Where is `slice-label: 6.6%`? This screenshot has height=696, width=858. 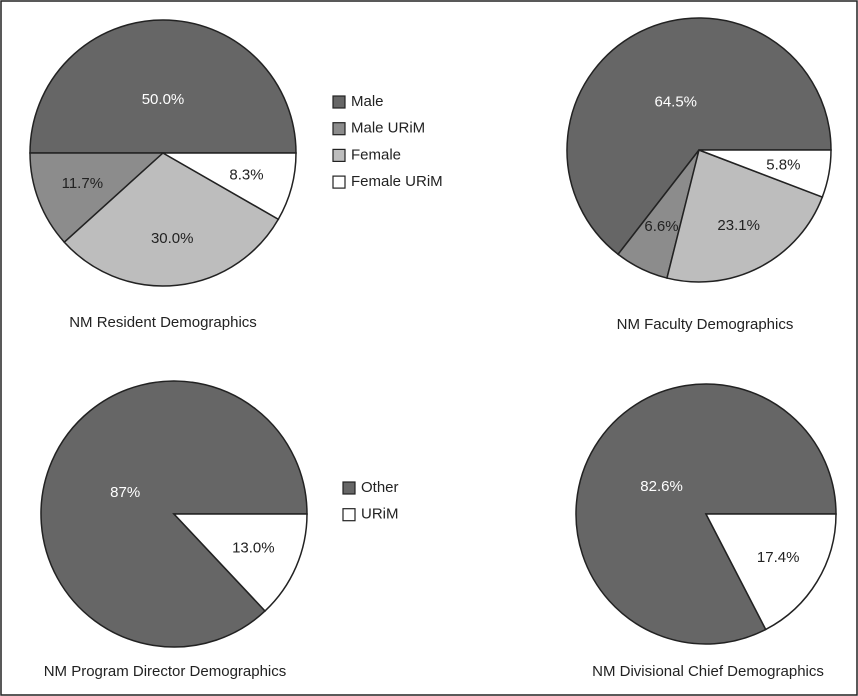
slice-label: 6.6% is located at coordinates (661, 226).